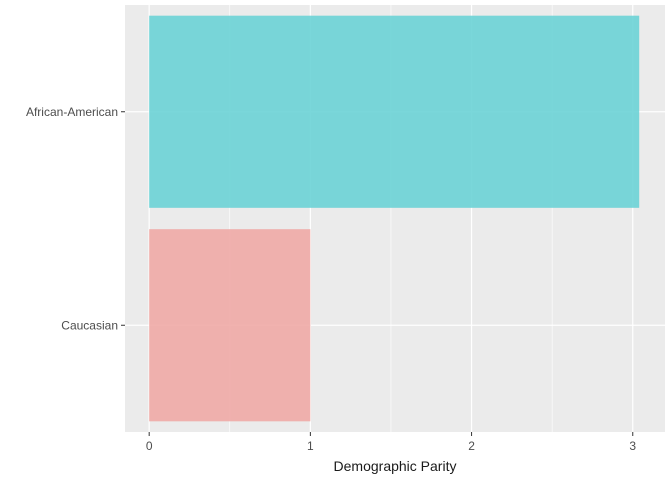 Image resolution: width=672 pixels, height=480 pixels. Describe the element at coordinates (632, 446) in the screenshot. I see `x-tick-label: 3` at that location.